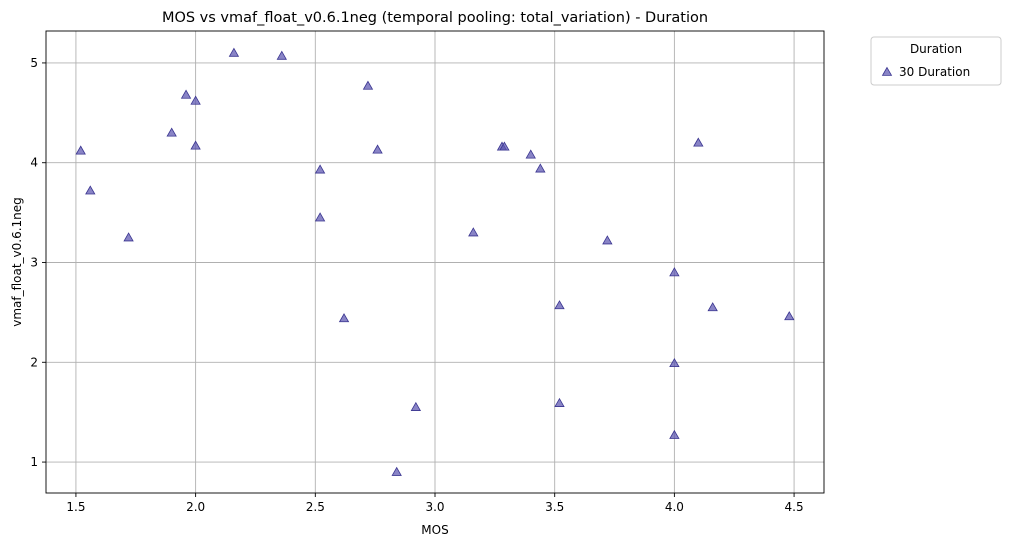 The height and width of the screenshot is (545, 1011). What do you see at coordinates (34, 462) in the screenshot?
I see `y-tick-label: 1` at bounding box center [34, 462].